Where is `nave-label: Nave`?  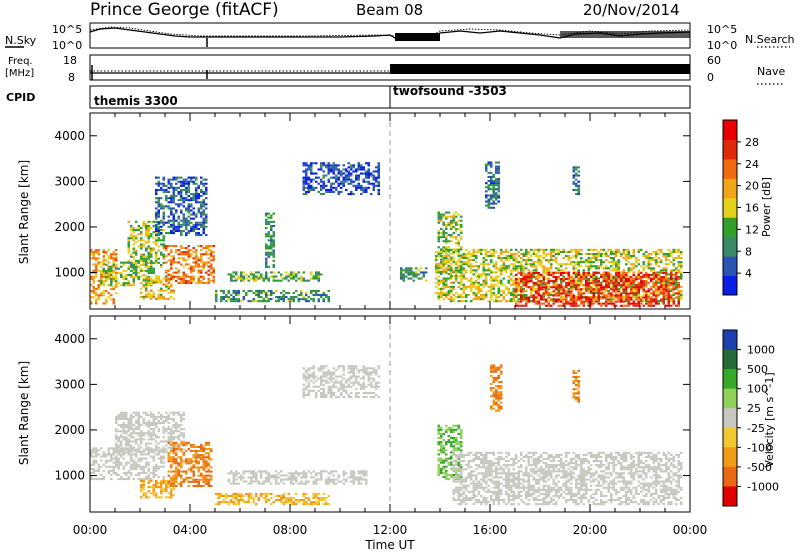
nave-label: Nave is located at coordinates (771, 71).